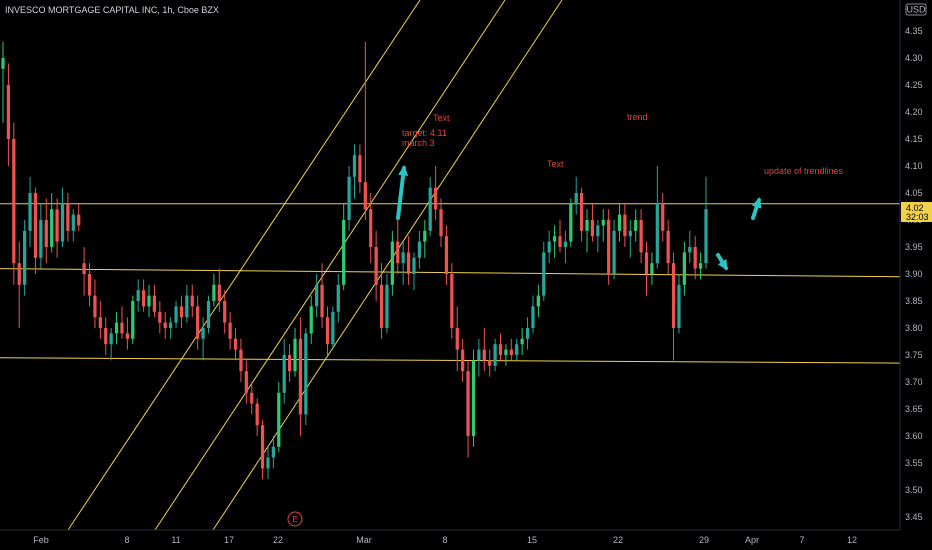 This screenshot has width=932, height=550. I want to click on target-arrow-head, so click(403, 170).